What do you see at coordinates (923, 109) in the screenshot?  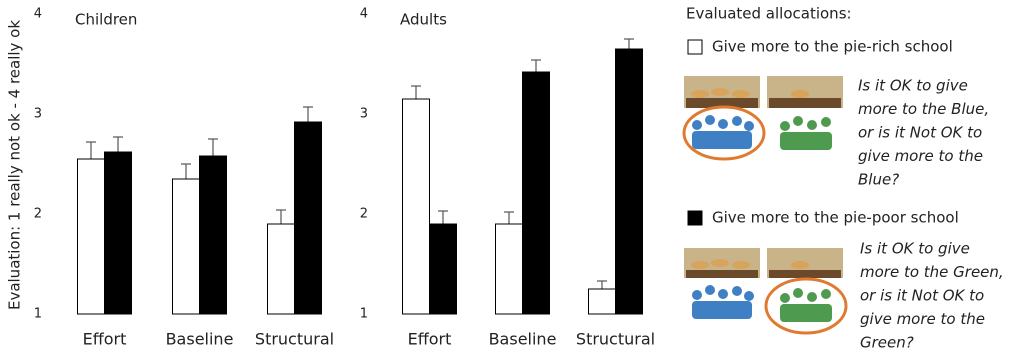 I see `question-line: more to the Blue,` at bounding box center [923, 109].